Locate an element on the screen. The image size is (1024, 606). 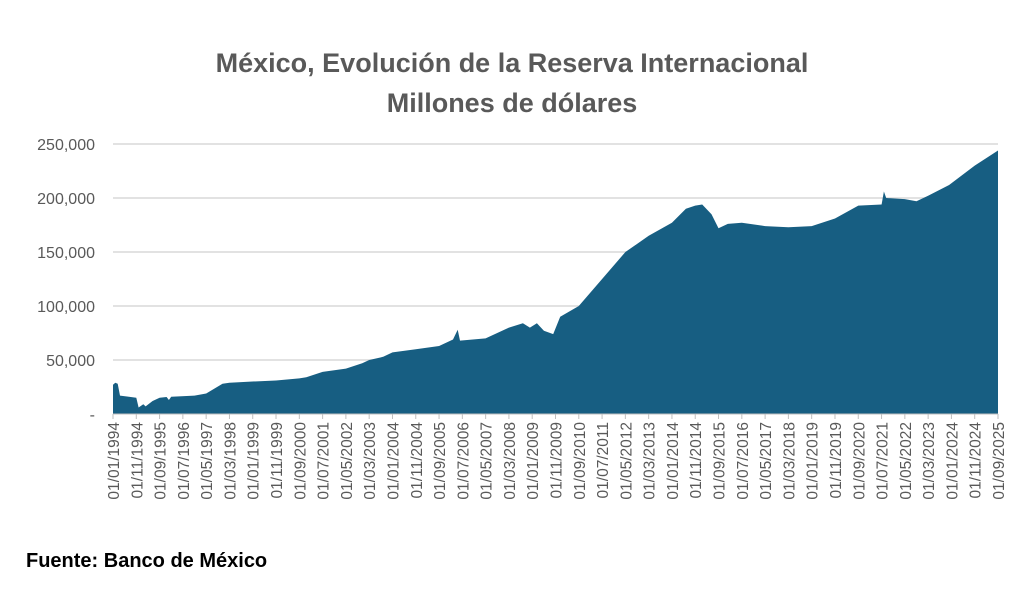
x-tick-label: 01/11/2019 is located at coordinates (836, 460).